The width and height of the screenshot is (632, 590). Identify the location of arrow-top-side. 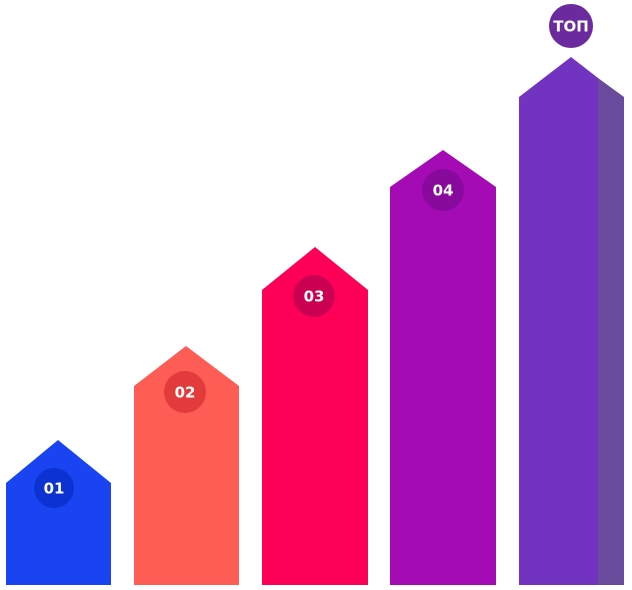
(611, 331).